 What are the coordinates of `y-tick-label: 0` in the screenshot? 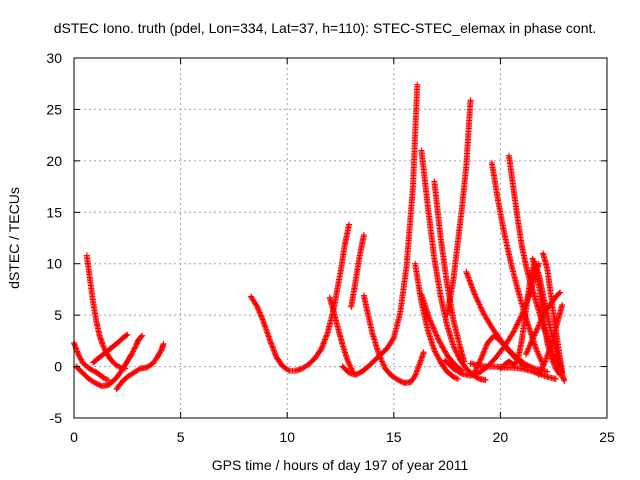 It's located at (58, 367).